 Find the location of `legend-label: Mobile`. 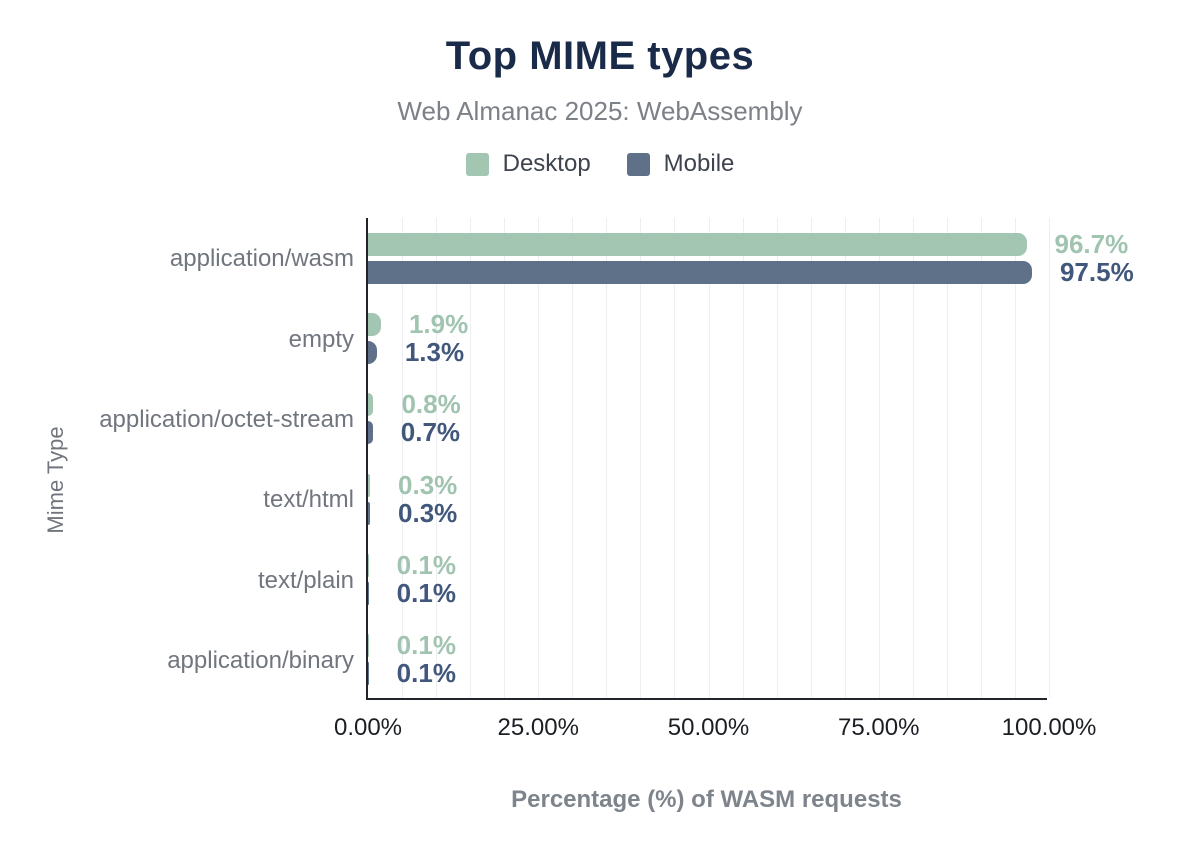

legend-label: Mobile is located at coordinates (699, 163).